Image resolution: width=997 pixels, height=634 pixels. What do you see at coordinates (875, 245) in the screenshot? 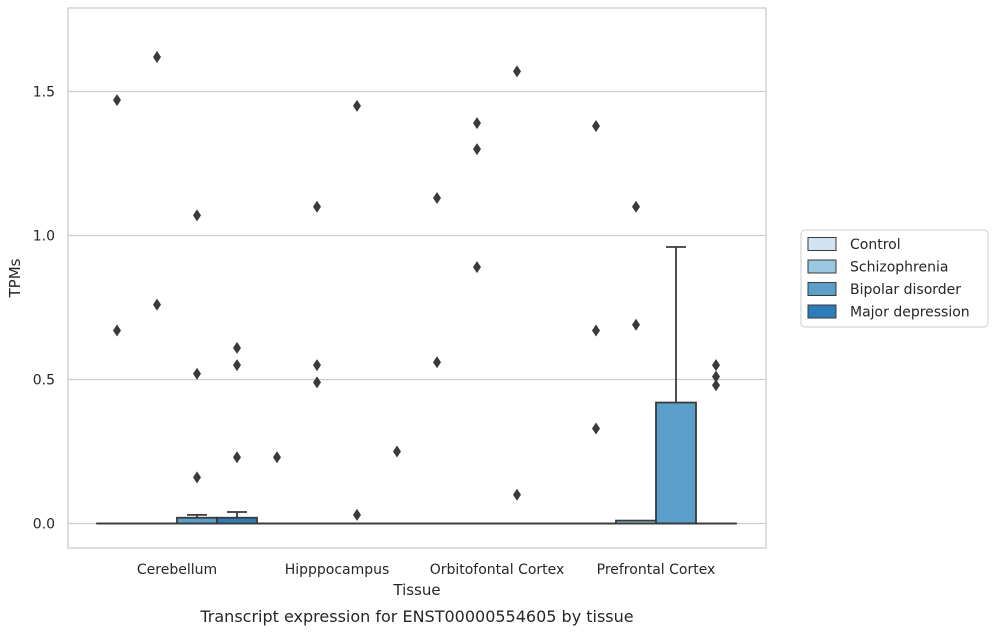
I see `legend-label: Control` at bounding box center [875, 245].